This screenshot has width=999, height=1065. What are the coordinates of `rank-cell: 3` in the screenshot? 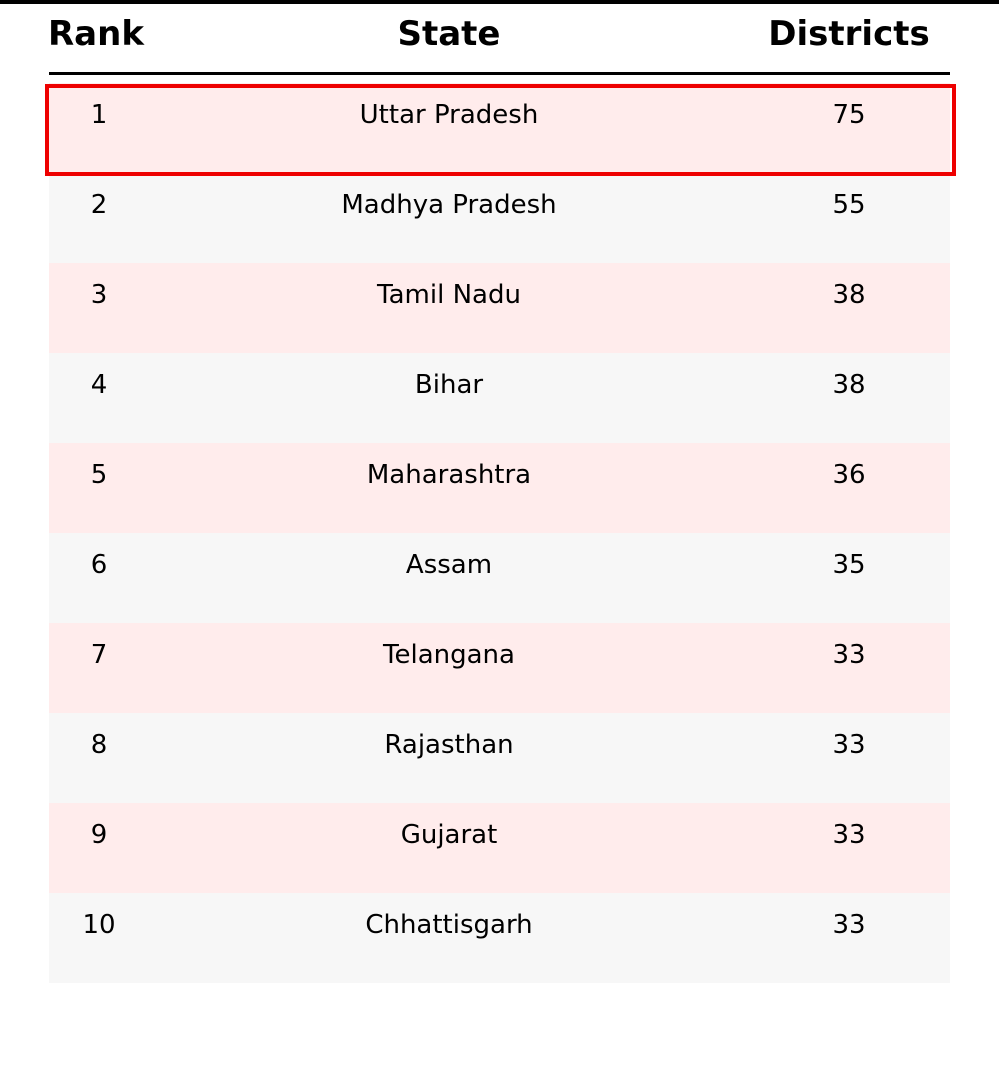 It's located at (99, 295).